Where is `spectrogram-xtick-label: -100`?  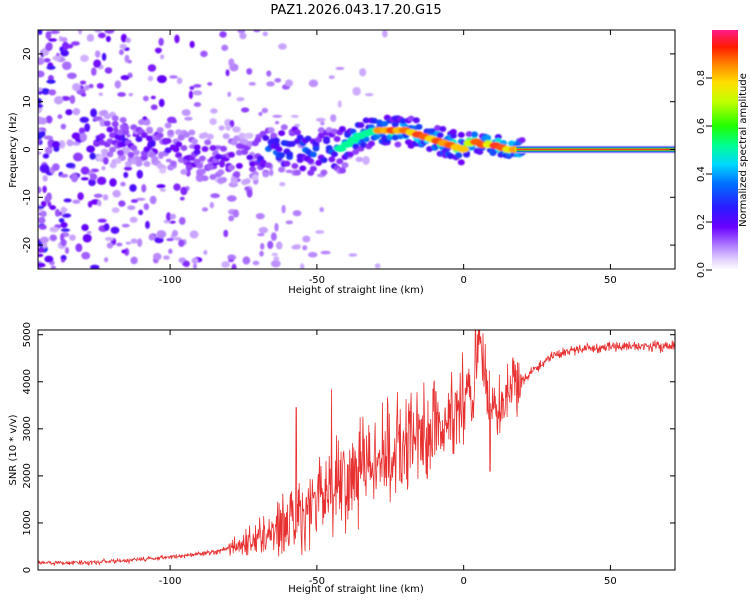
spectrogram-xtick-label: -100 is located at coordinates (170, 280).